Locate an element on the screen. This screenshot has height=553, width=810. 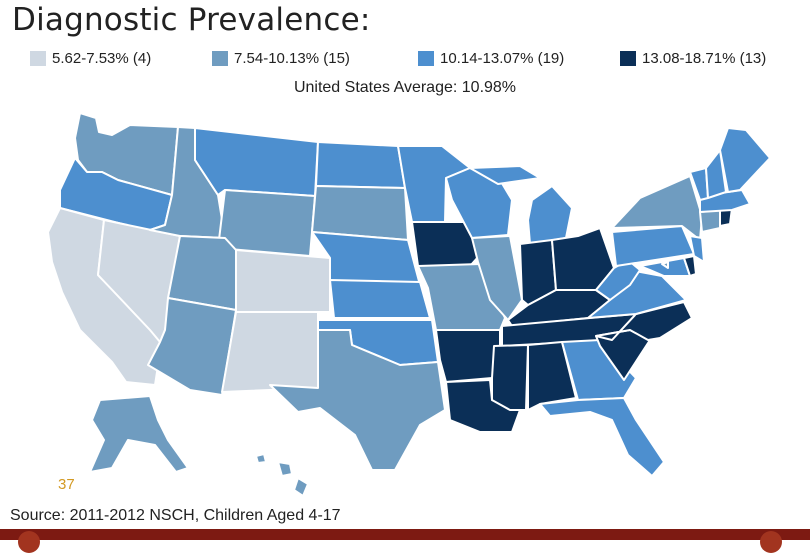
state-nm is located at coordinates (270, 352).